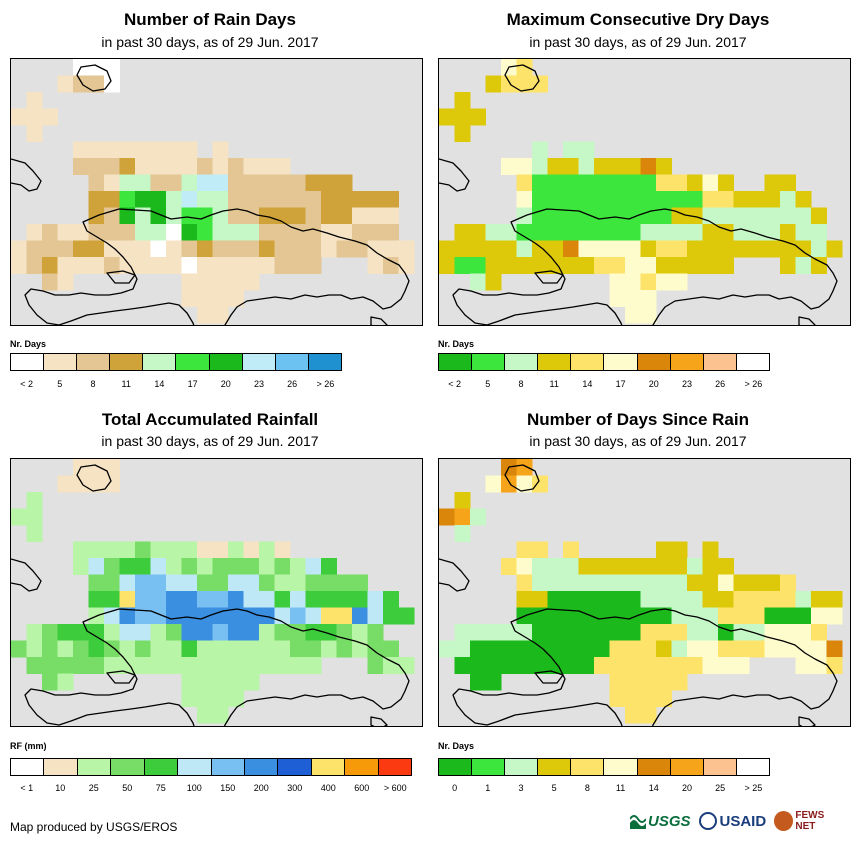 The image size is (854, 845). What do you see at coordinates (743, 821) in the screenshot?
I see `usaid-logo-text: USAID` at bounding box center [743, 821].